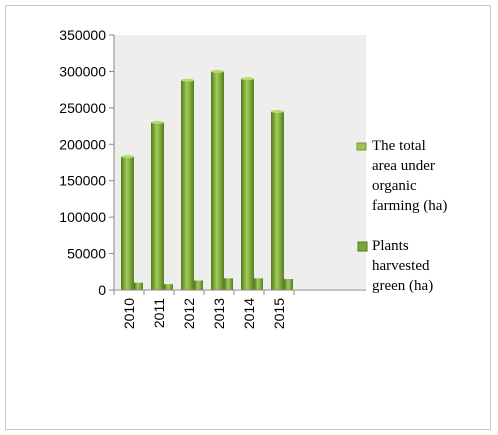 This screenshot has width=498, height=435. I want to click on x-tick-label: 2011, so click(159, 313).